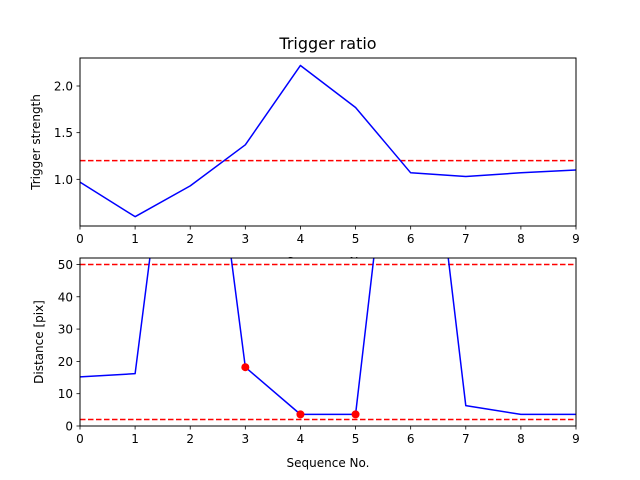  What do you see at coordinates (63, 87) in the screenshot?
I see `top-chart-y-tick-label: 2.0` at bounding box center [63, 87].